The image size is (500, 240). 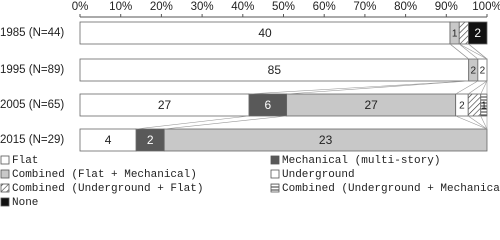 I want to click on data-label: 85, so click(x=275, y=70).